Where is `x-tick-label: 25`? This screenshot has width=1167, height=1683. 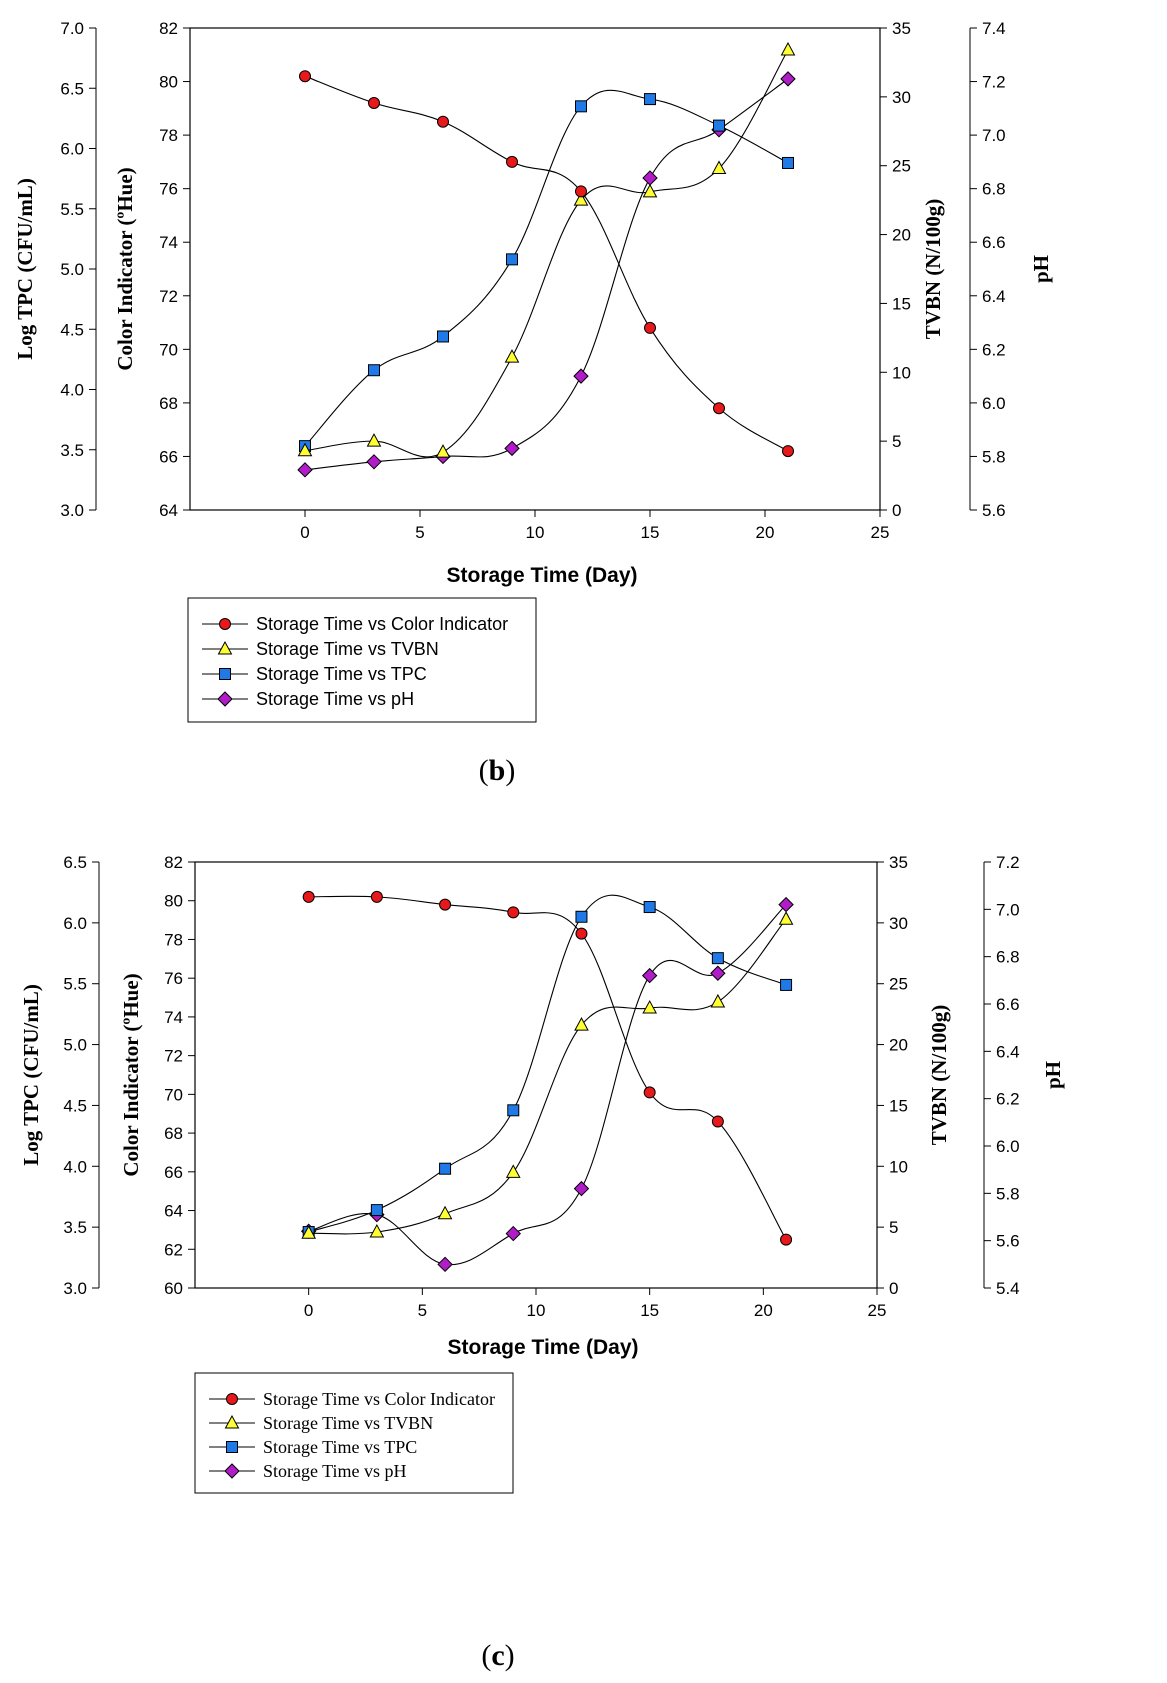 x-tick-label: 25 is located at coordinates (877, 1310).